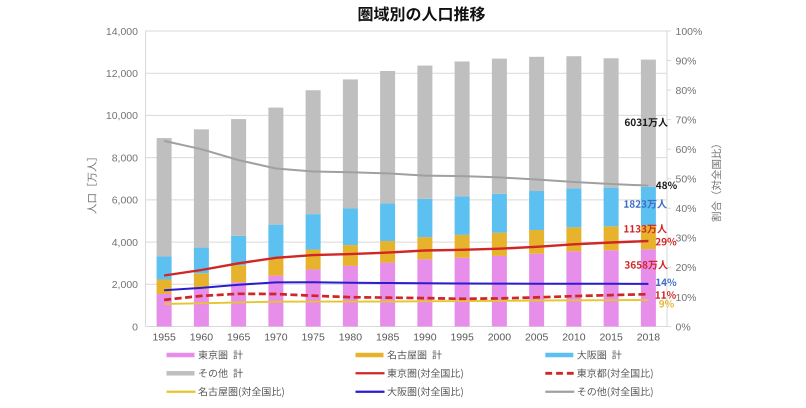  Describe the element at coordinates (686, 150) in the screenshot. I see `svg-text: 60%` at that location.